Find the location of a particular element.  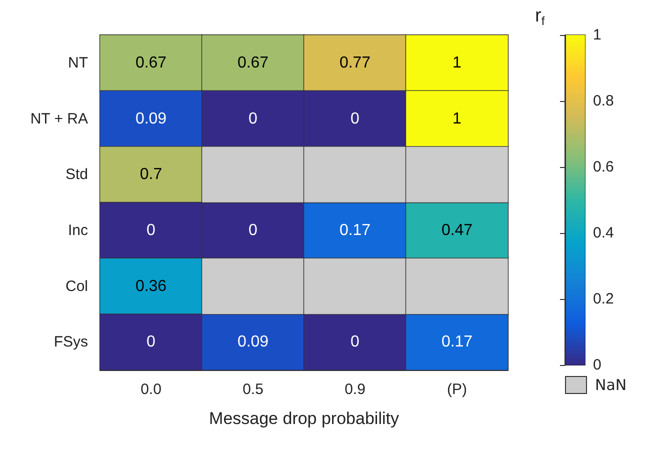

data-label: 0.77 is located at coordinates (355, 63).